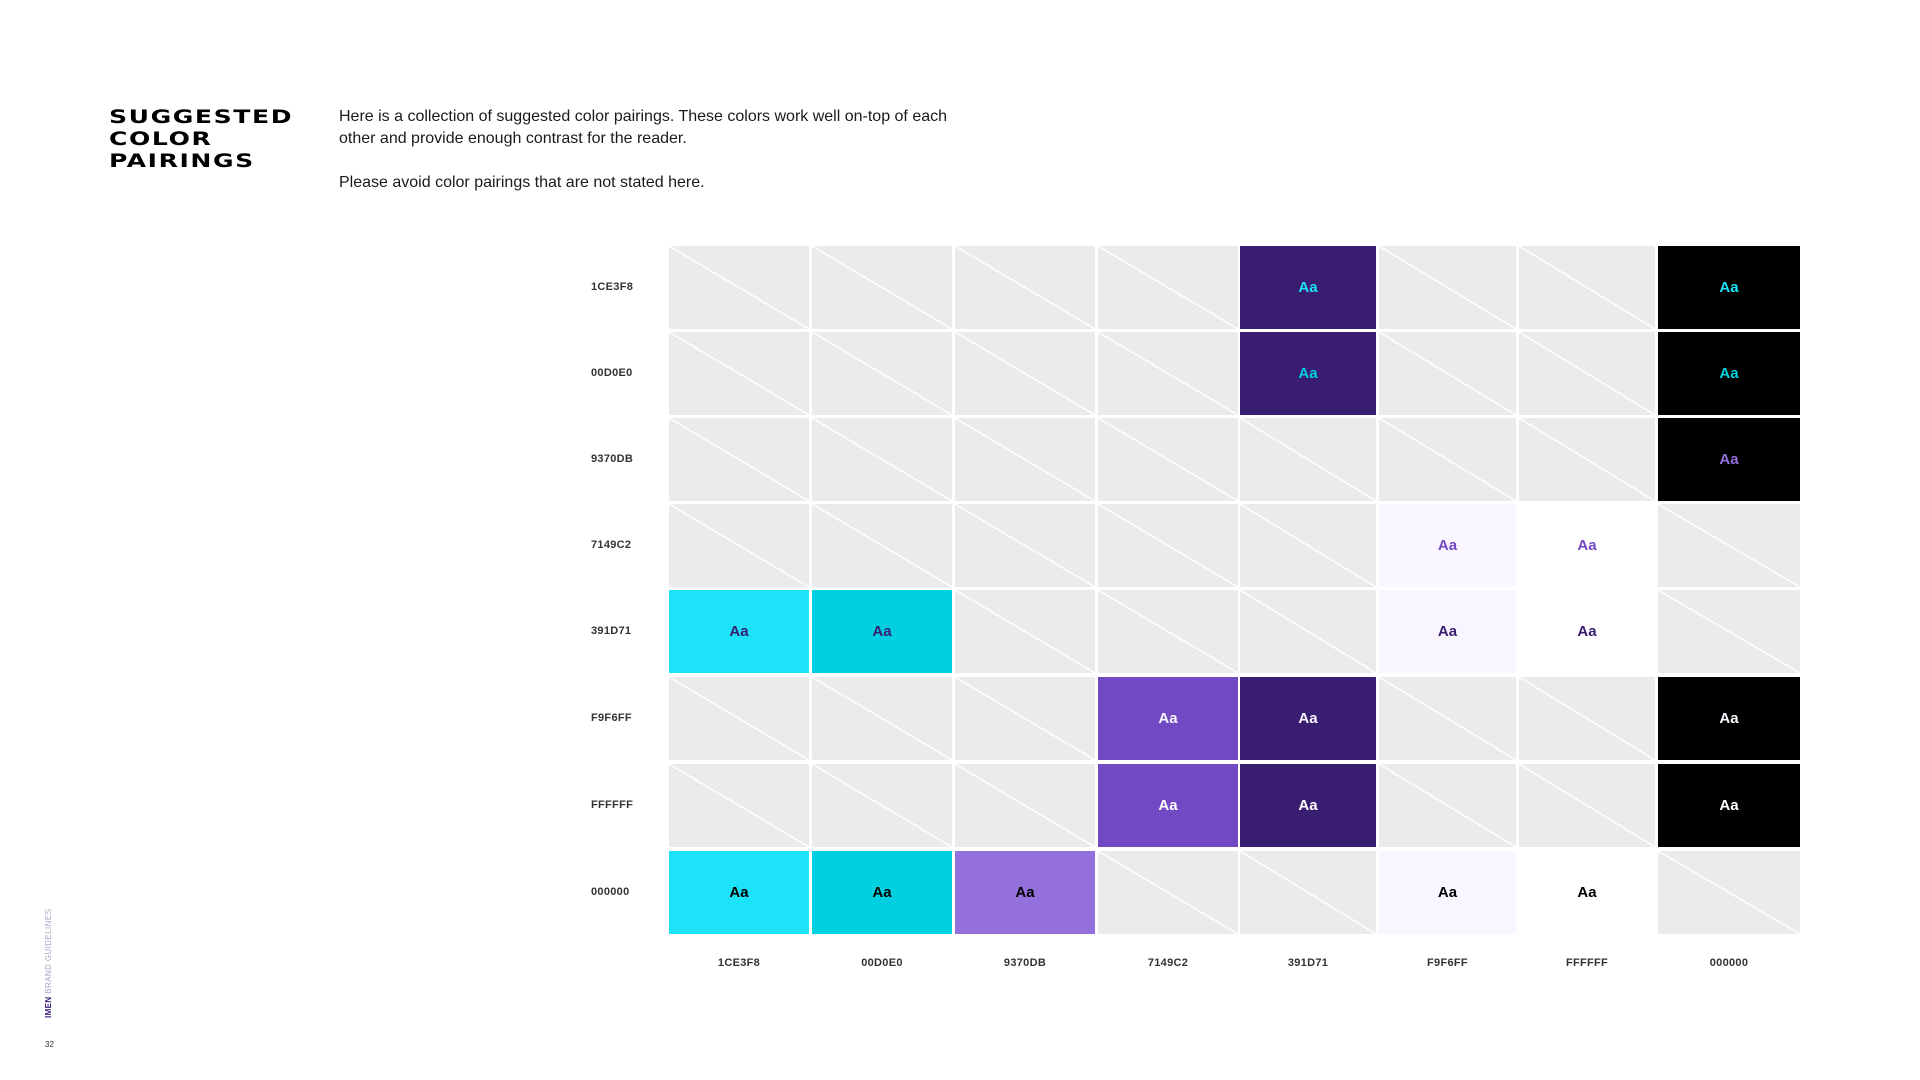 This screenshot has height=1080, width=1920. I want to click on footer-brand-name: IMEN, so click(48, 1007).